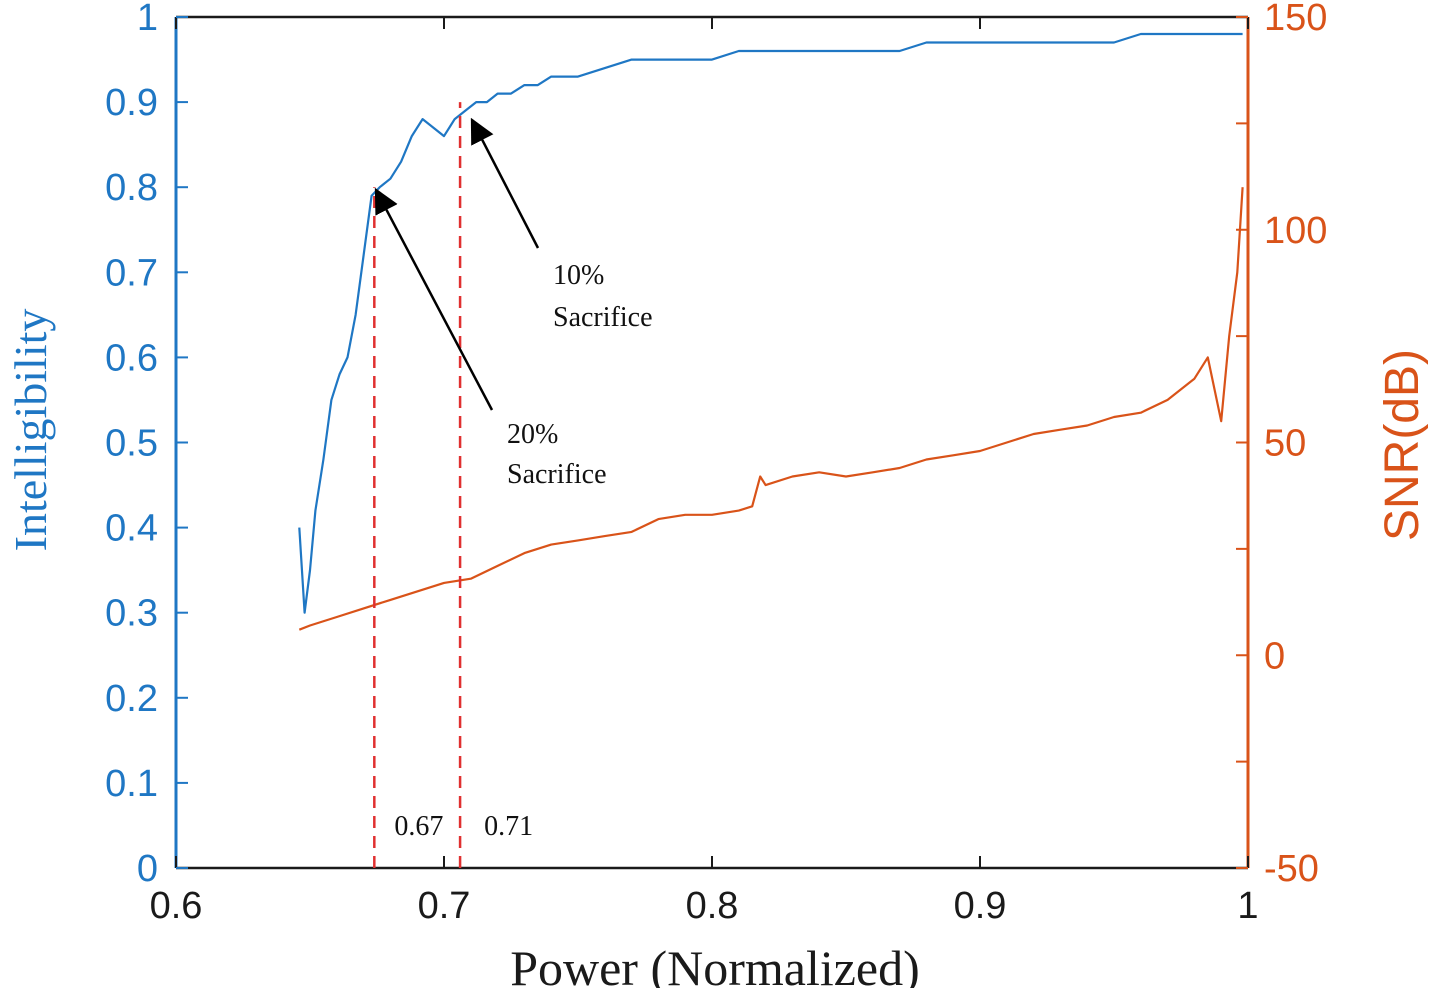  What do you see at coordinates (1295, 231) in the screenshot?
I see `y-right-tick-label: 100` at bounding box center [1295, 231].